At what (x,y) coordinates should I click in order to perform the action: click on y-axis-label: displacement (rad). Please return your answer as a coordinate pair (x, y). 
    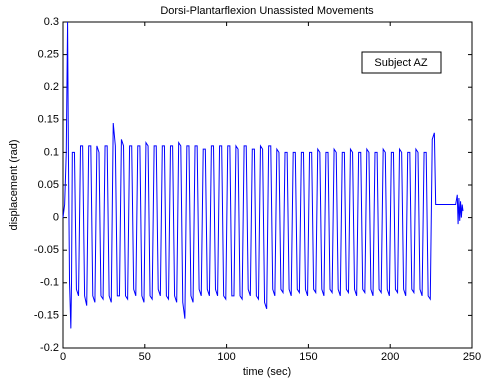
    Looking at the image, I should click on (14, 184).